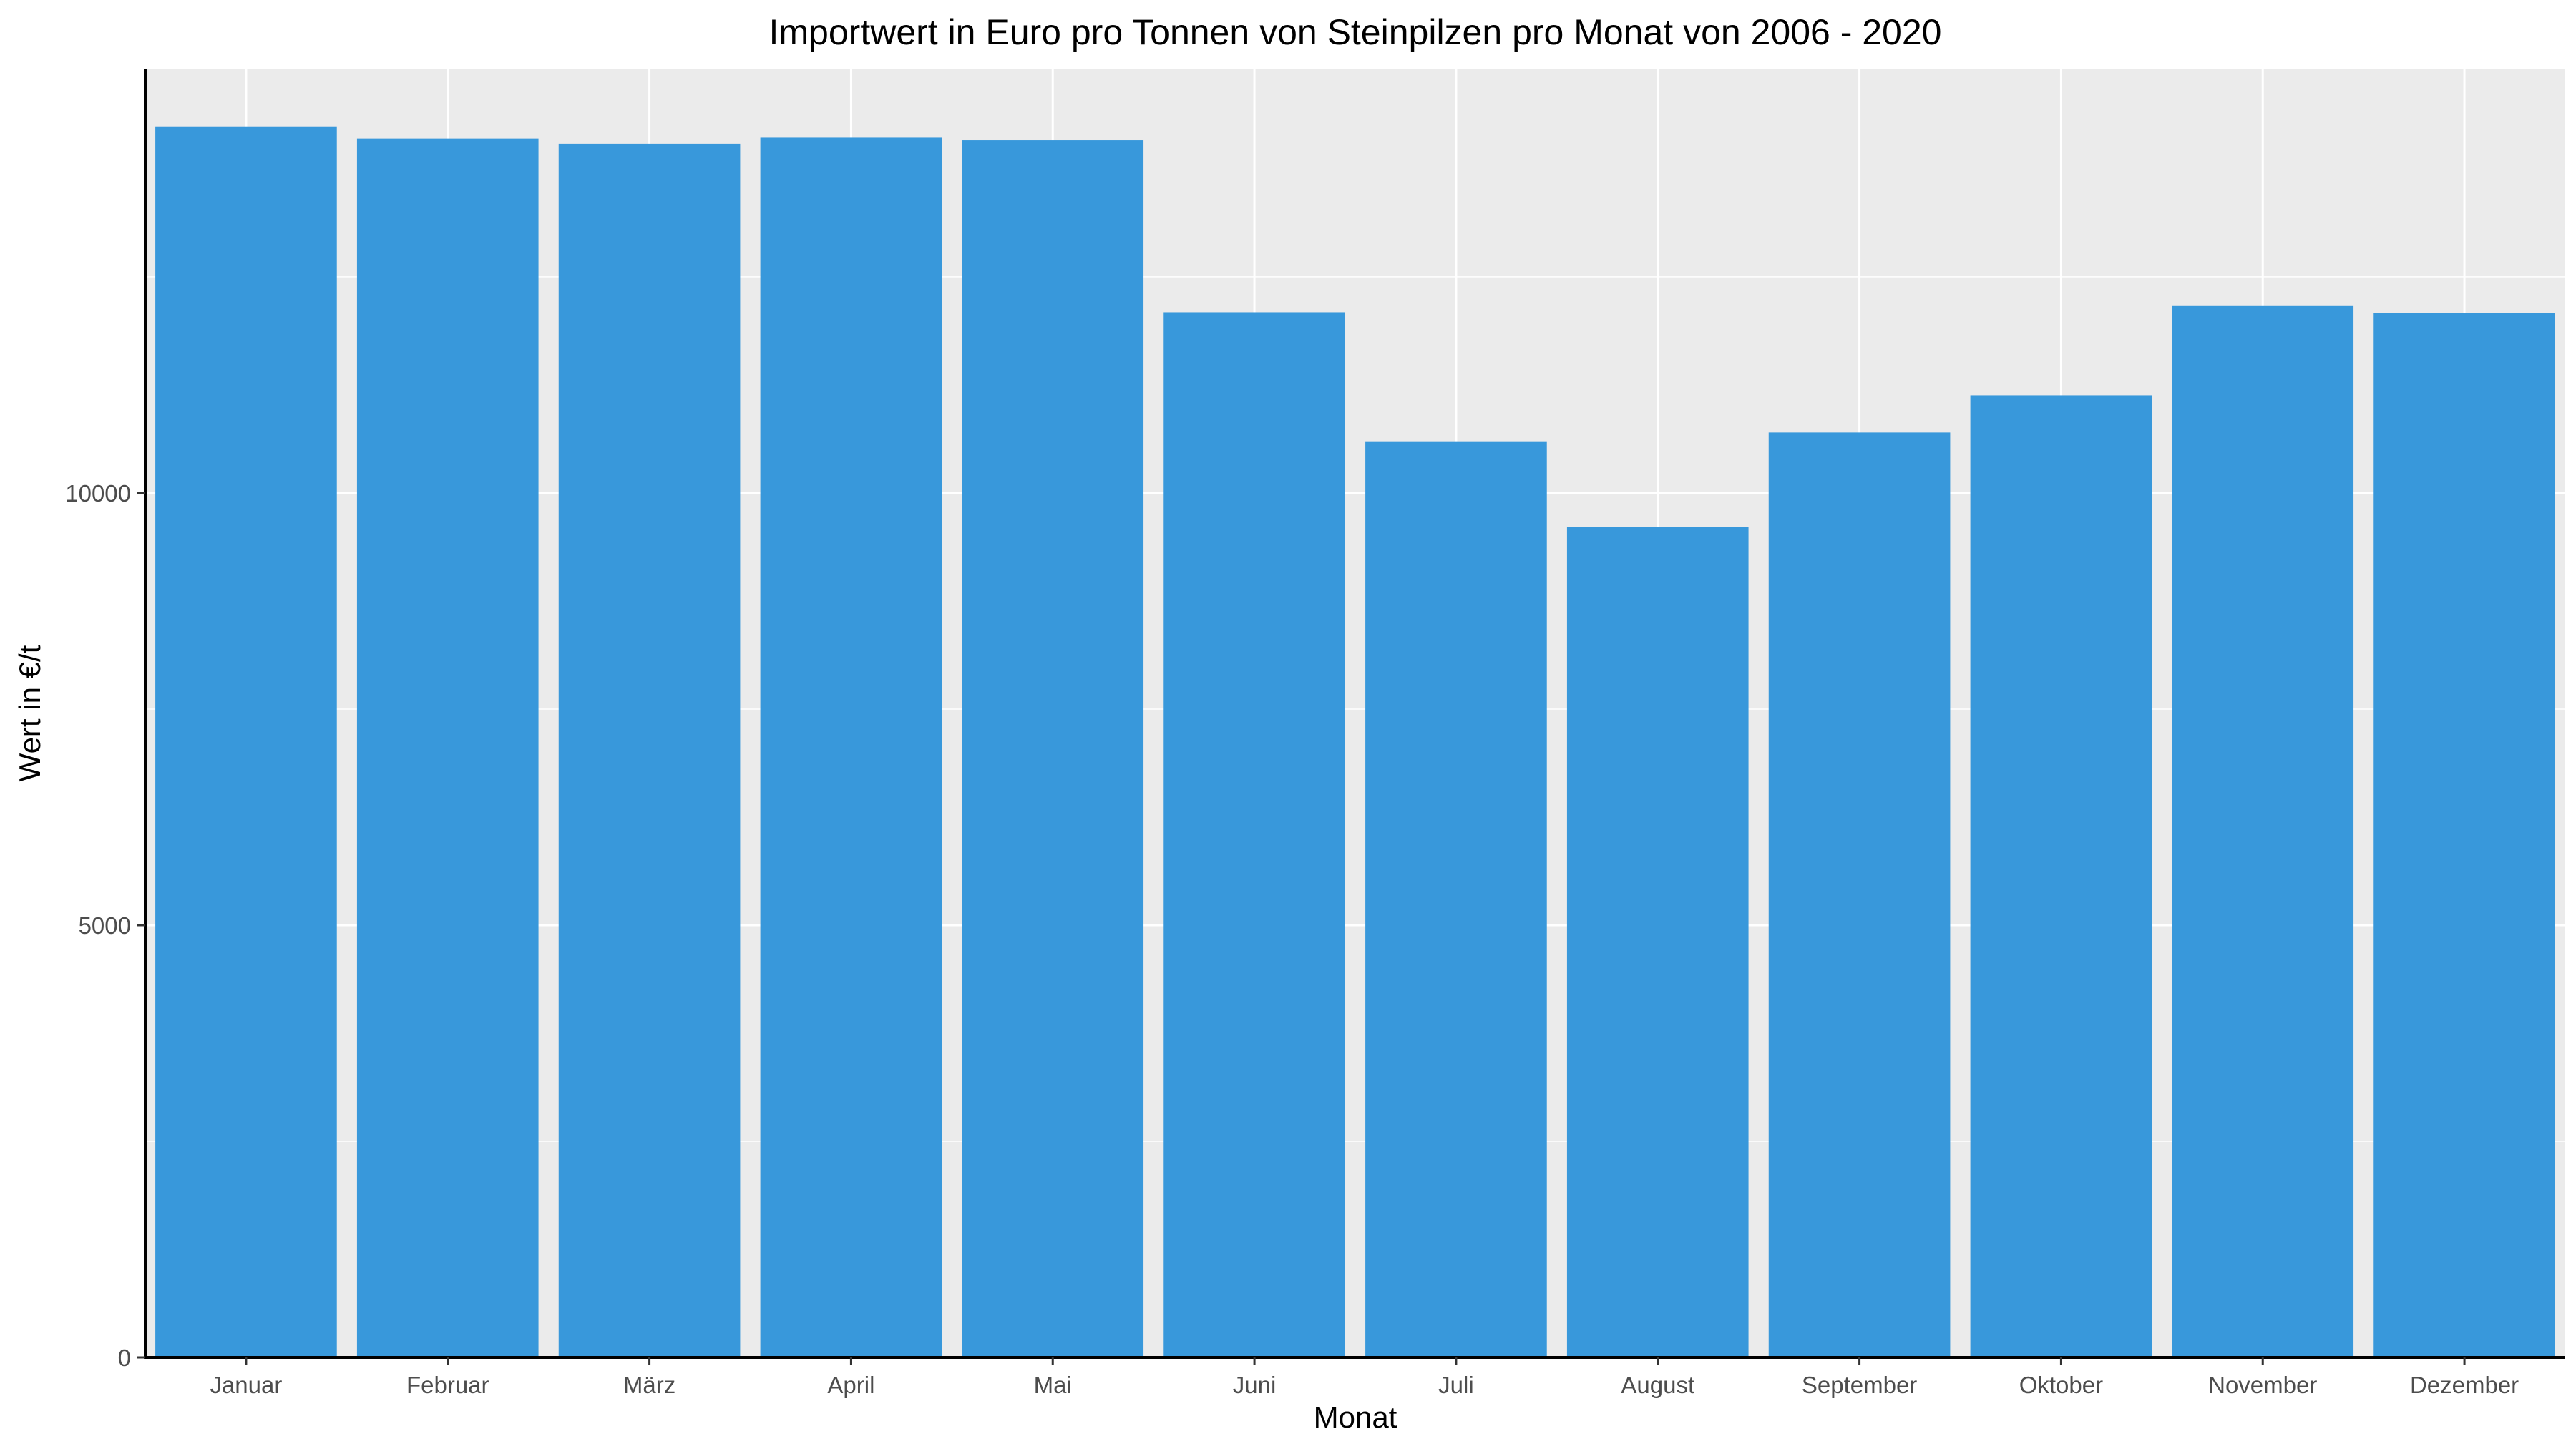 The width and height of the screenshot is (2576, 1449). I want to click on x-tick-label: September, so click(1859, 1385).